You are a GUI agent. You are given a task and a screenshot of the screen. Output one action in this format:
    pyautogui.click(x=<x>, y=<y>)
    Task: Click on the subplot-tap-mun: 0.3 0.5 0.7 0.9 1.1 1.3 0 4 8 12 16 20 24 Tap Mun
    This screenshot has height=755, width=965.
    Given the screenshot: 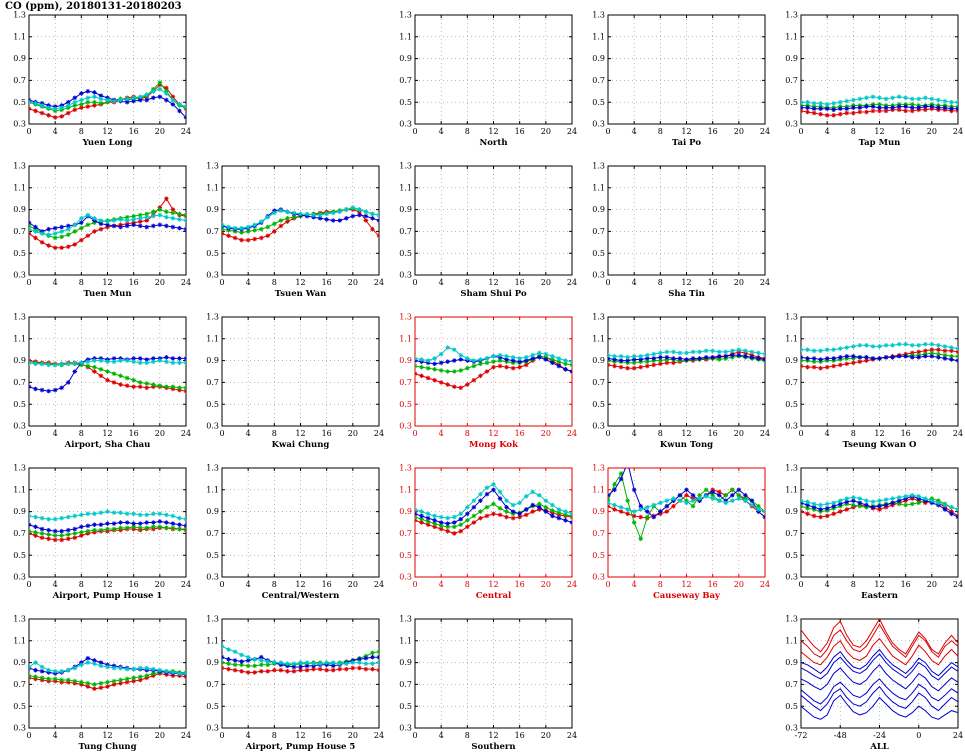 What is the action you would take?
    pyautogui.click(x=868, y=75)
    